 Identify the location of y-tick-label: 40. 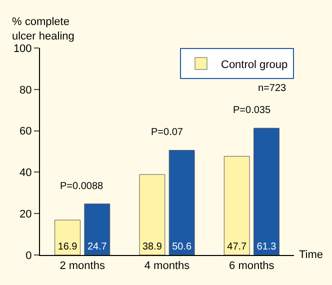
(26, 173).